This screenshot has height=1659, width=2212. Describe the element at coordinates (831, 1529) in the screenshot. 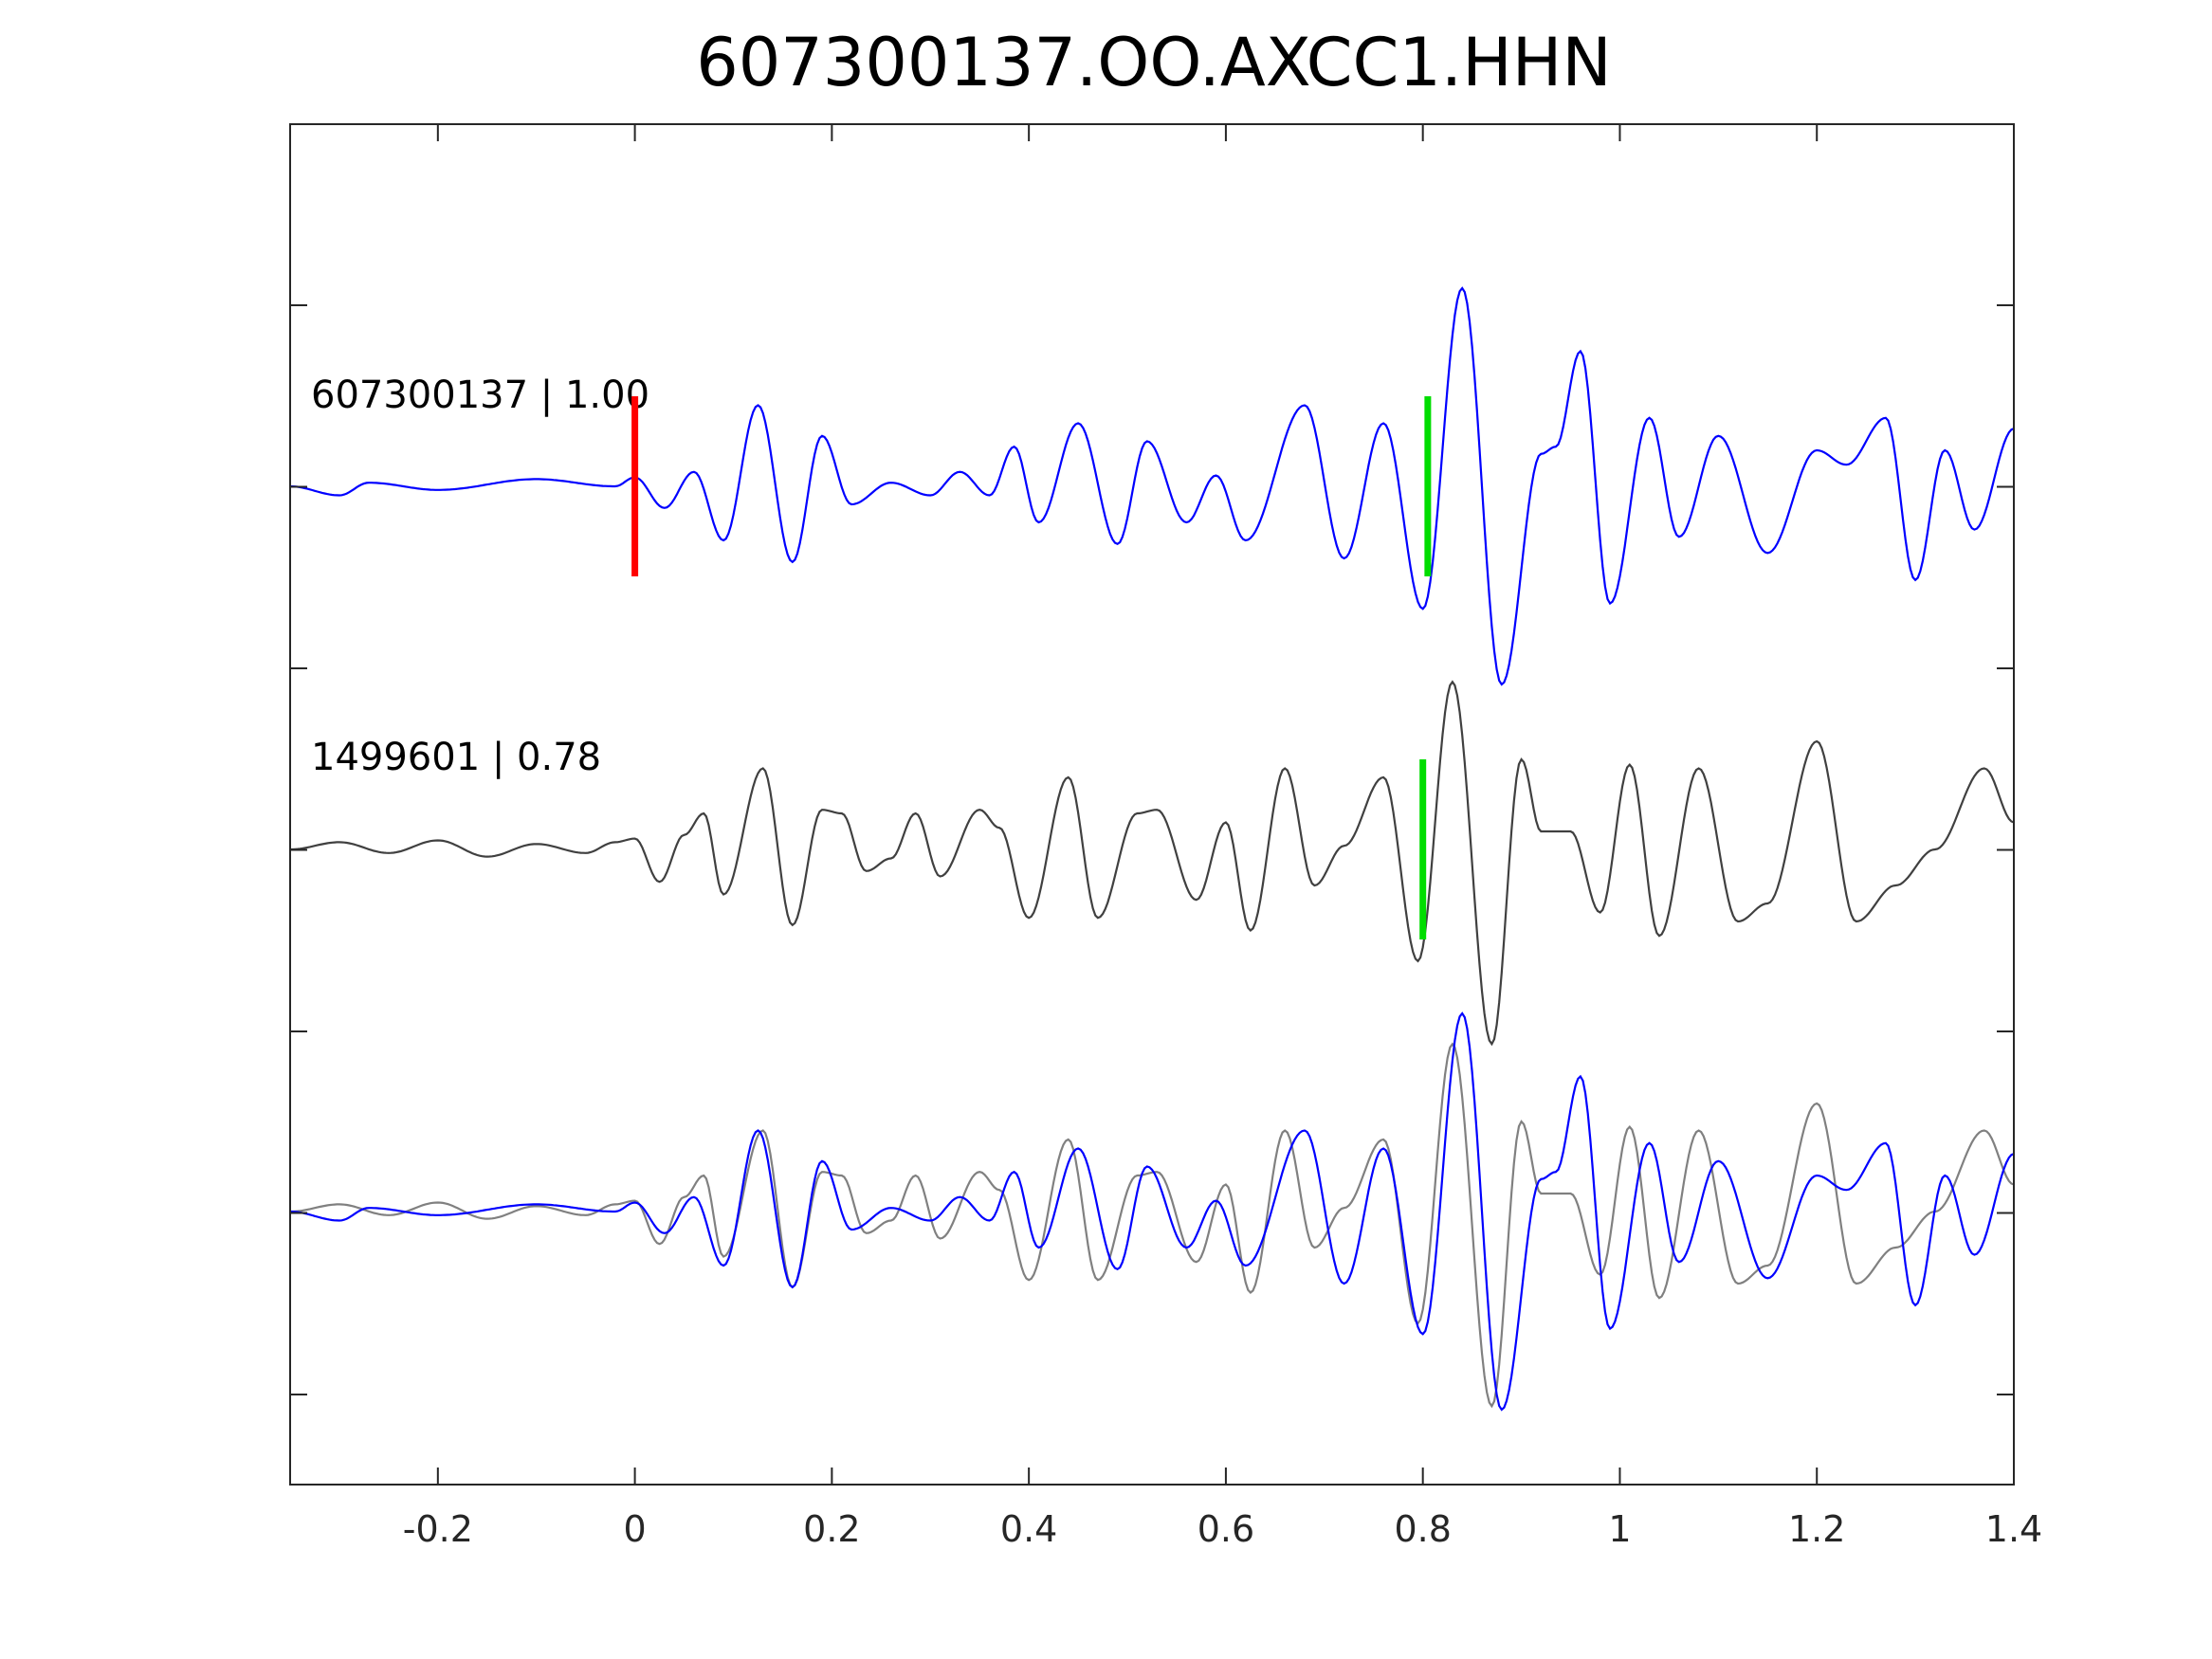

I see `x-tick-label-2: 0.2` at that location.